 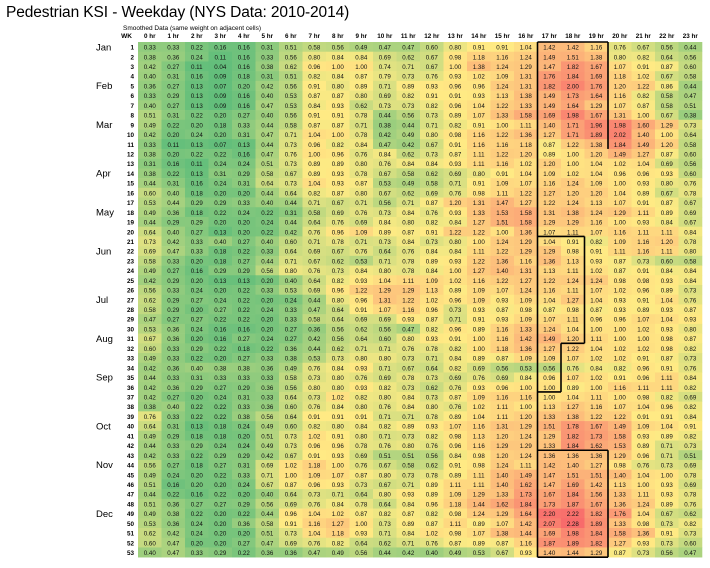 I want to click on row-label: 23, so click(x=131, y=261).